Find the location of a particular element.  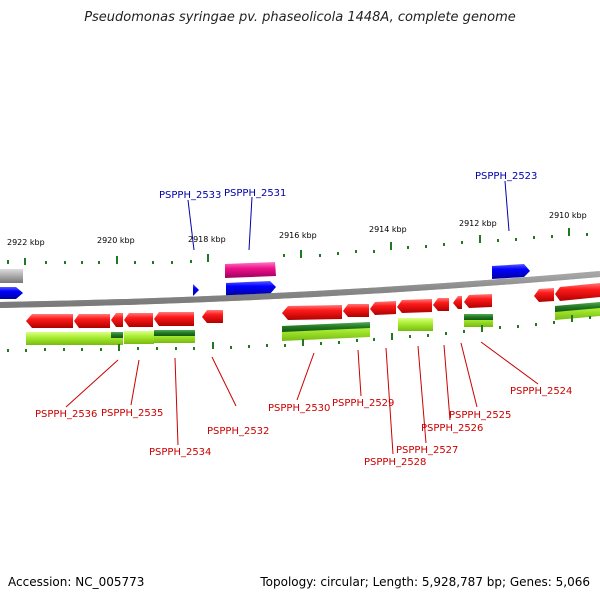

kbp-label: 2914 kbp is located at coordinates (388, 229).